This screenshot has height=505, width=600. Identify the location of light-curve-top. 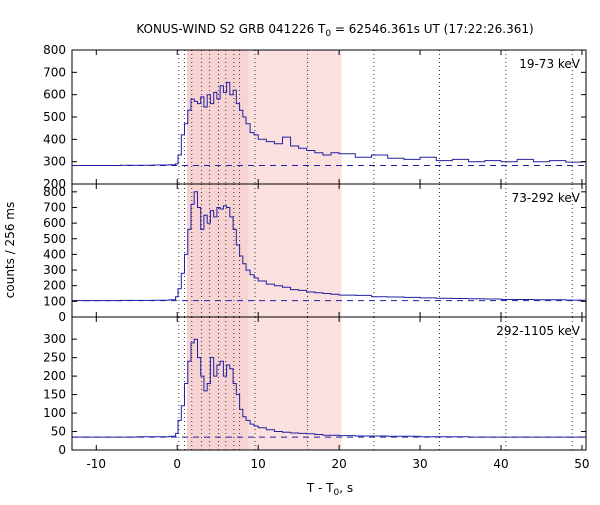
(329, 123).